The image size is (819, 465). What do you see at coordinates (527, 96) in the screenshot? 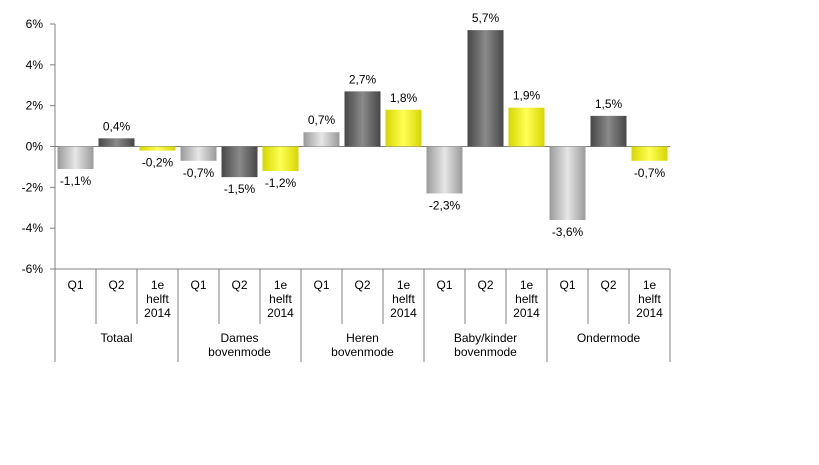
I see `data-label: 1,9%` at bounding box center [527, 96].